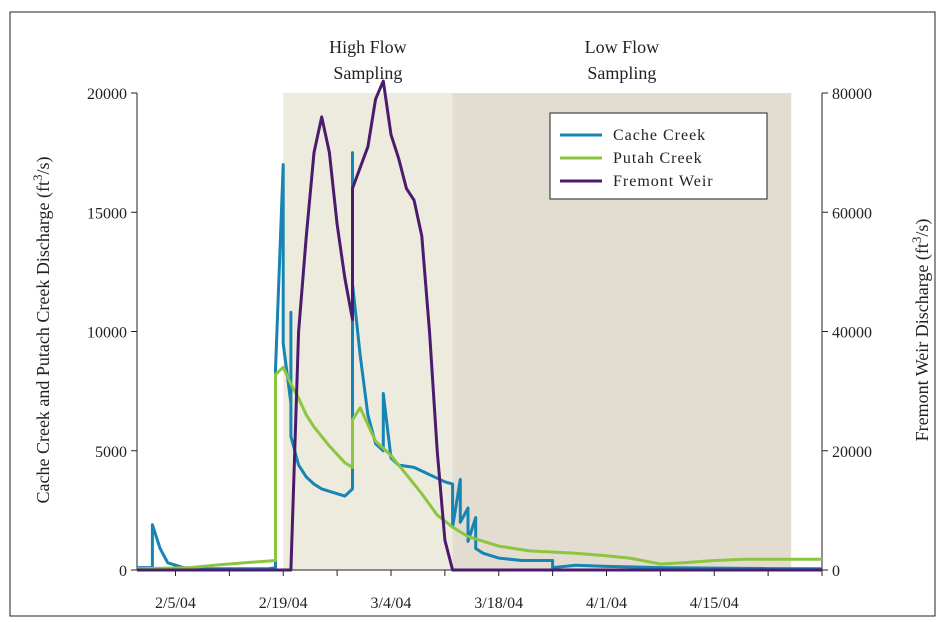 This screenshot has width=940, height=622. Describe the element at coordinates (107, 213) in the screenshot. I see `y-tick-label: 15000` at that location.